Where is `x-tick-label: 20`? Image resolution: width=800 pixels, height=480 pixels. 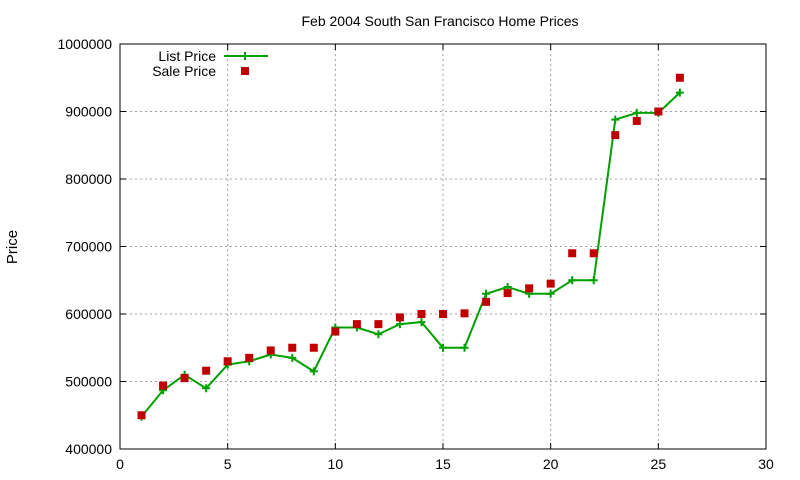
x-tick-label: 20 is located at coordinates (551, 464).